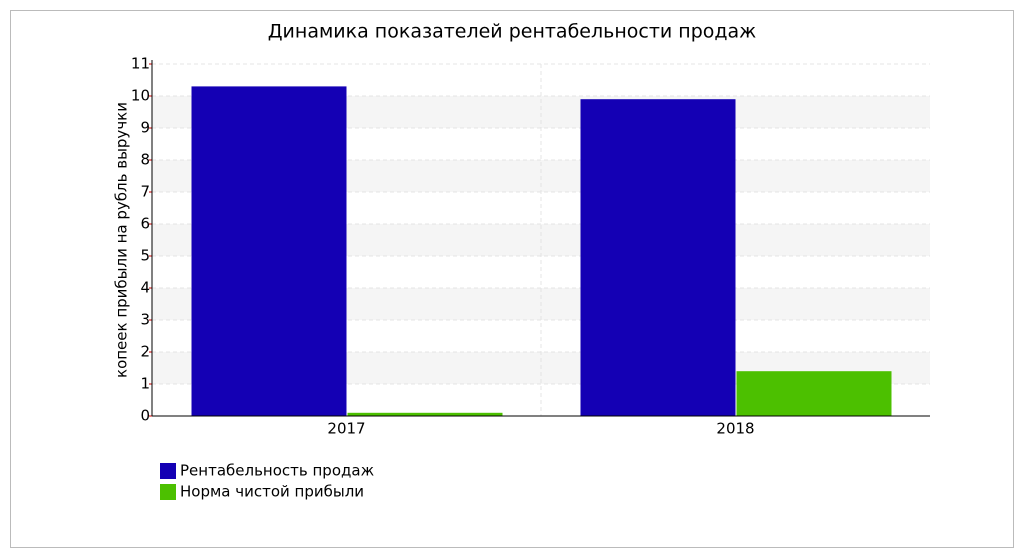  Describe the element at coordinates (140, 96) in the screenshot. I see `y-tick-label: 10` at that location.